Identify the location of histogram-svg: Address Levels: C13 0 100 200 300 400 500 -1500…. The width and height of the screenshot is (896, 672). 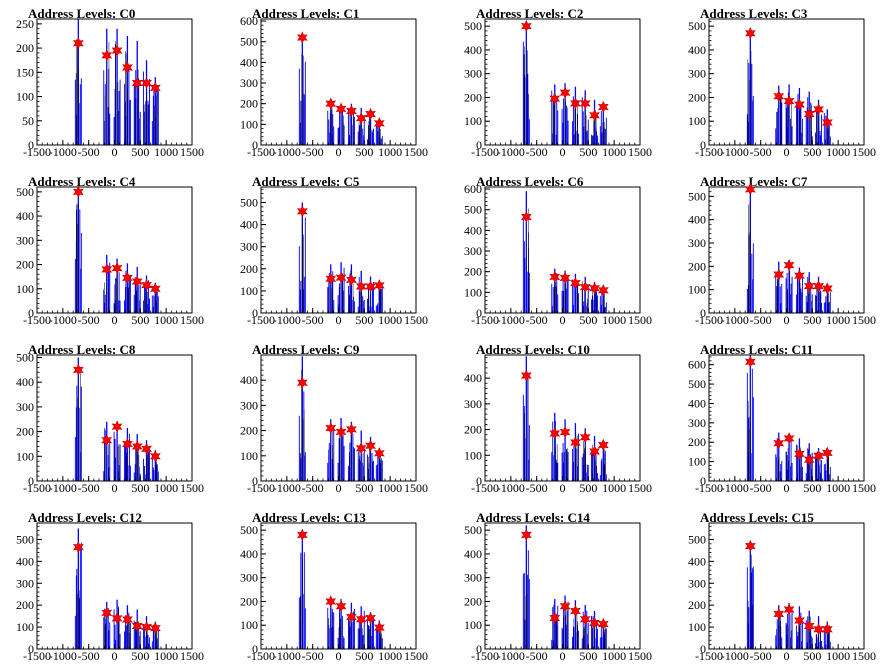
(334, 586).